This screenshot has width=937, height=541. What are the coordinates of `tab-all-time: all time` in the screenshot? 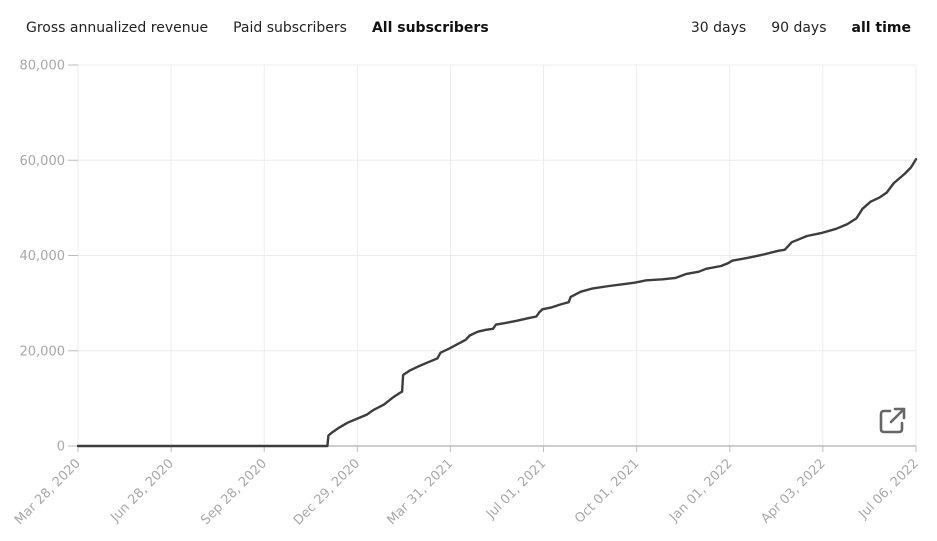 It's located at (881, 28).